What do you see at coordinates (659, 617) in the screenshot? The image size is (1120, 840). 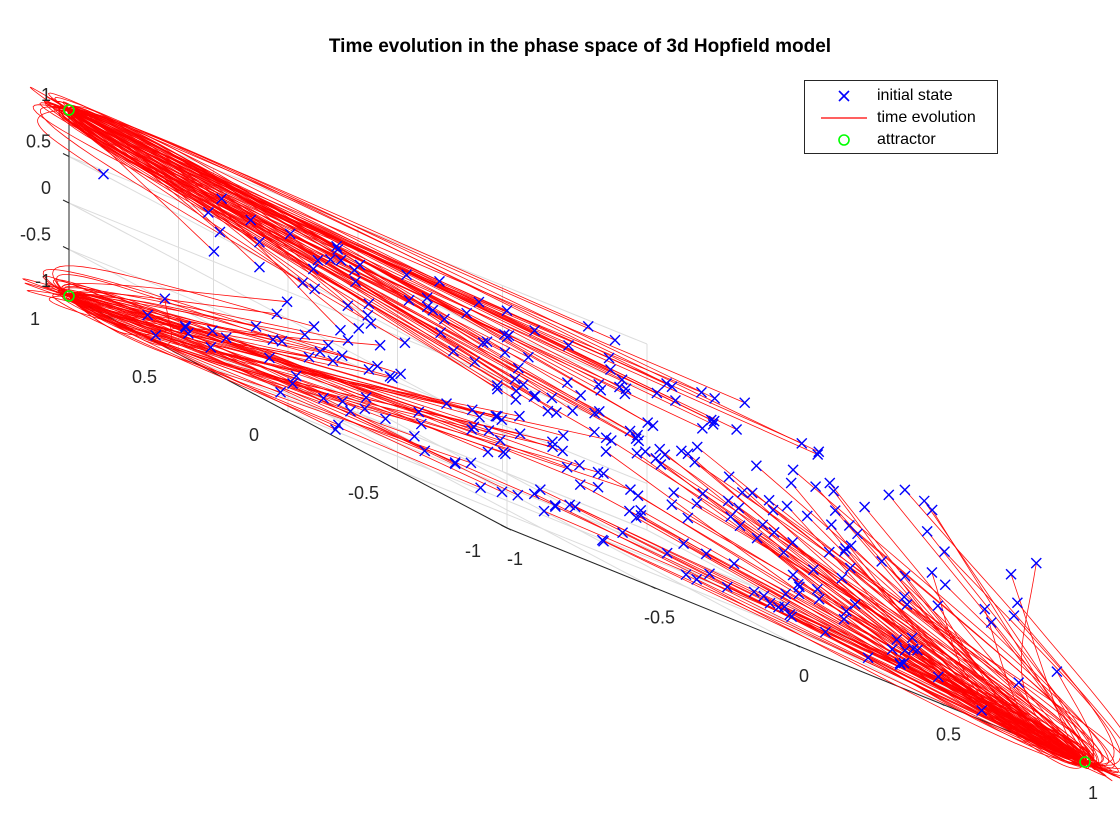 I see `x-tick-label: -0.5` at bounding box center [659, 617].